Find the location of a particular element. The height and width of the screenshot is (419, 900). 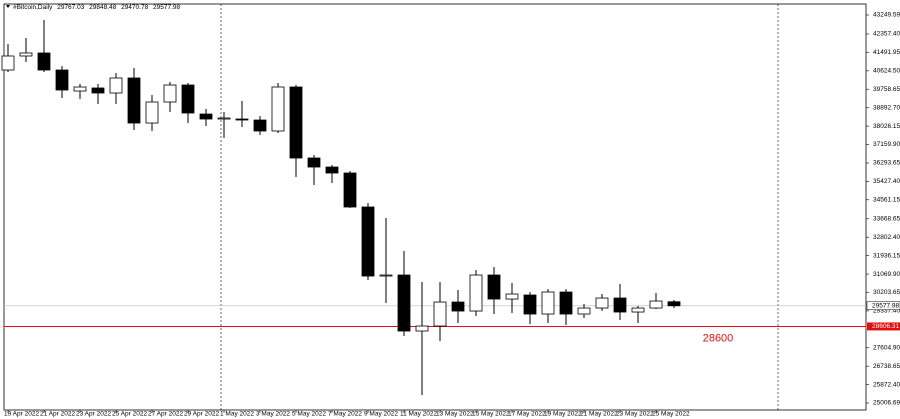

x-tick-label: 17 May 2022 is located at coordinates (527, 414).